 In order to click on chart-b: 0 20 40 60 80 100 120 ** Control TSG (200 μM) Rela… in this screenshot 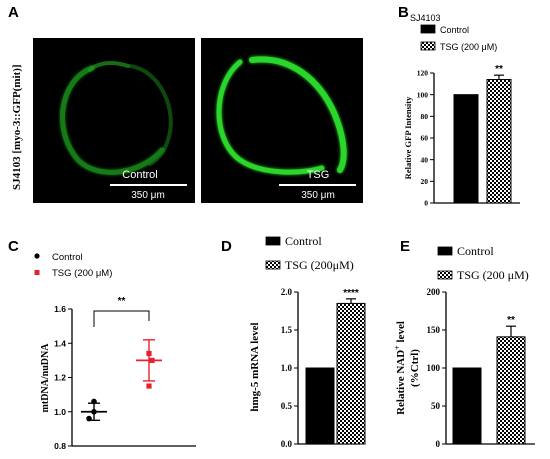, I will do `click(461, 116)`.